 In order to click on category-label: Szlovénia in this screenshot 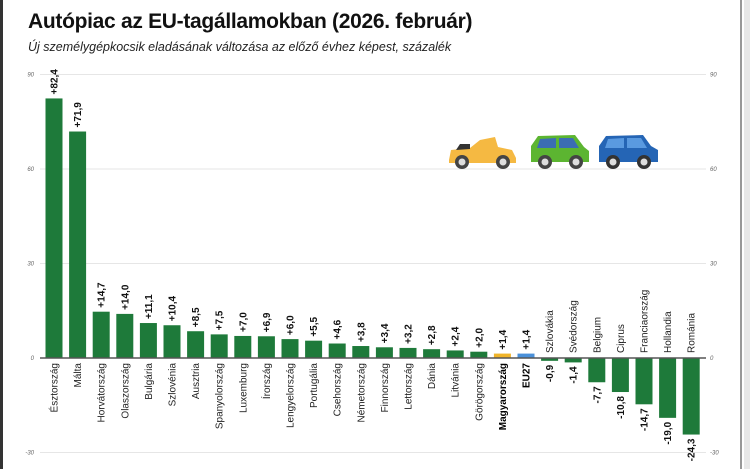, I will do `click(173, 385)`.